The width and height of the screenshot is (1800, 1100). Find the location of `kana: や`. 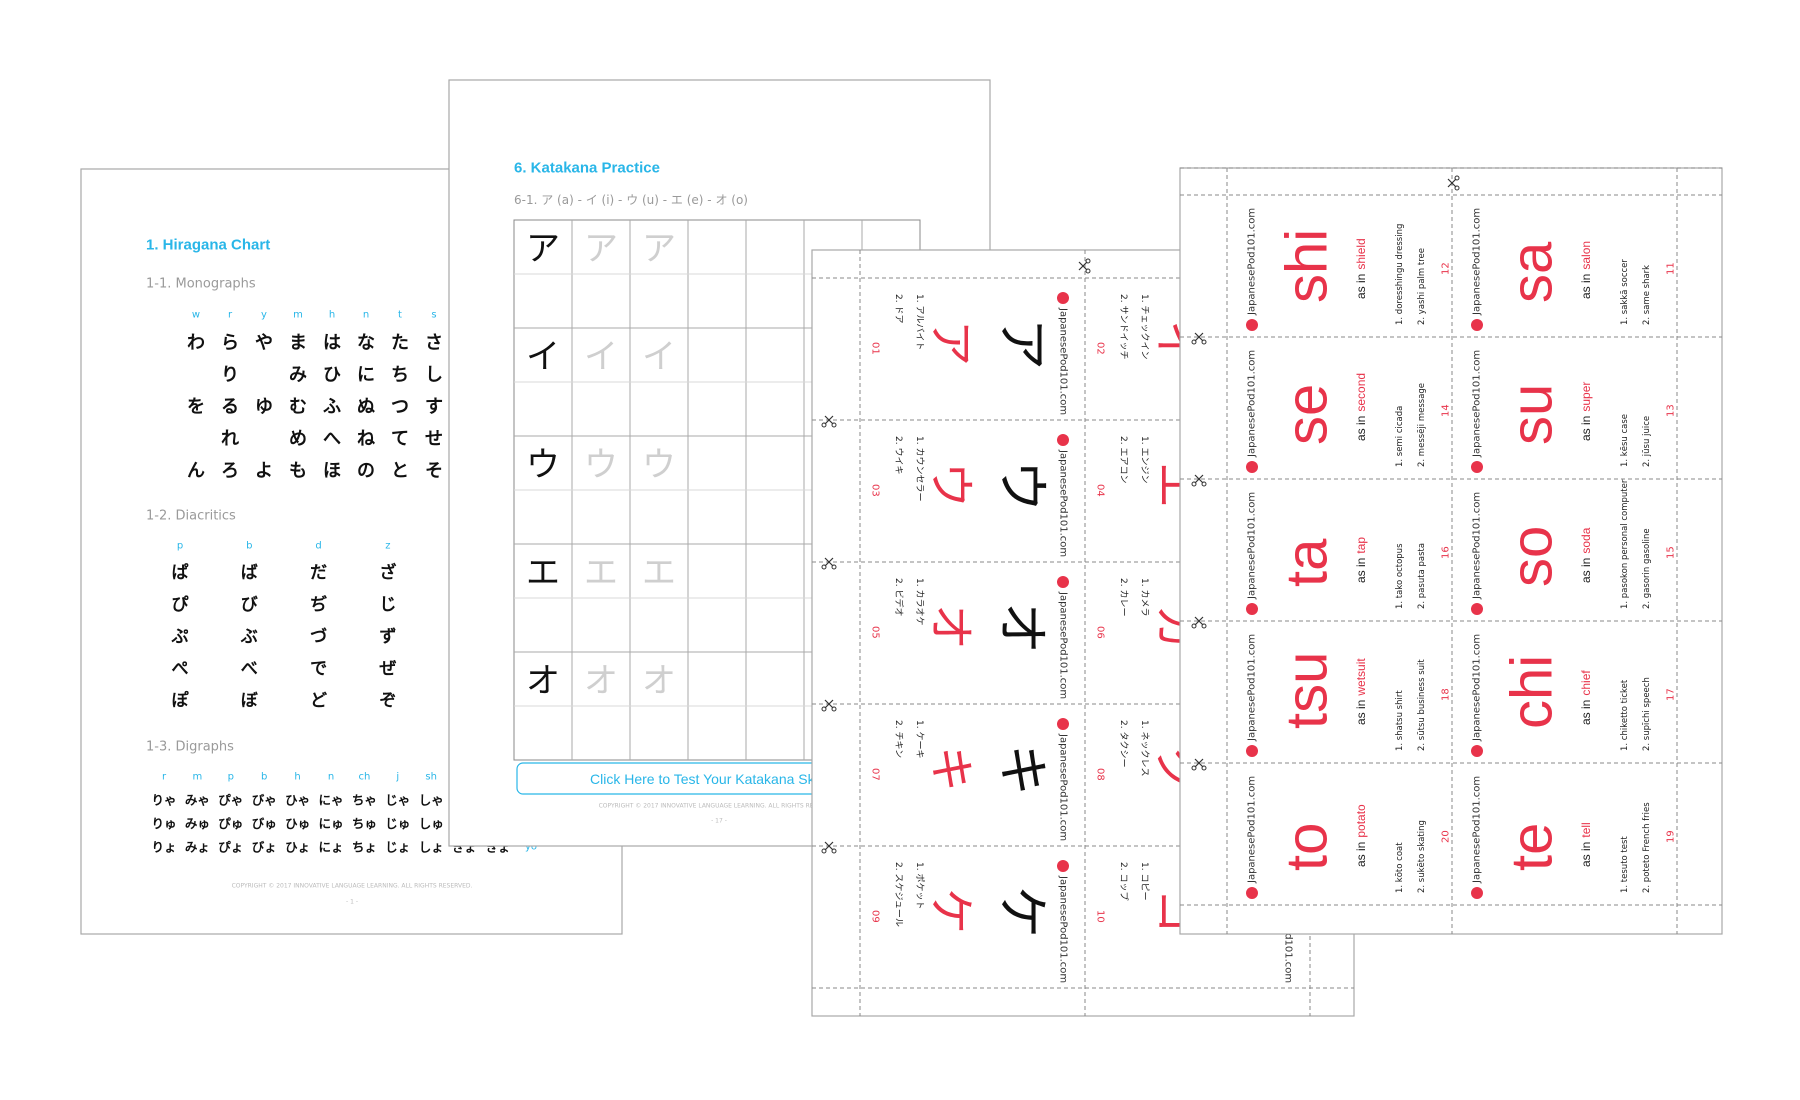

kana: や is located at coordinates (264, 343).